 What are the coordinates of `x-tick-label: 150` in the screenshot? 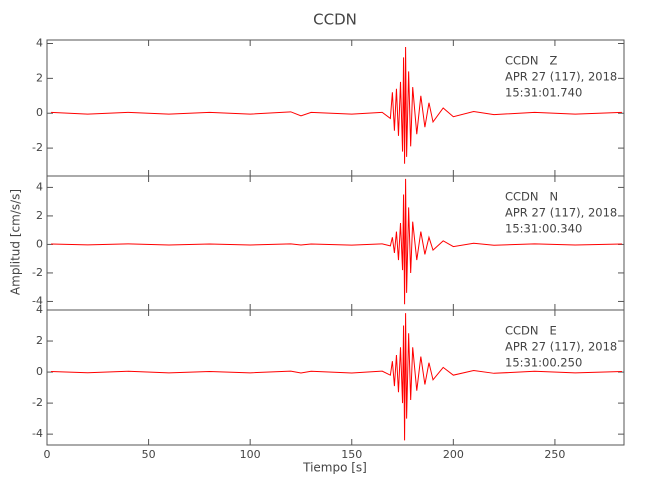 It's located at (351, 454).